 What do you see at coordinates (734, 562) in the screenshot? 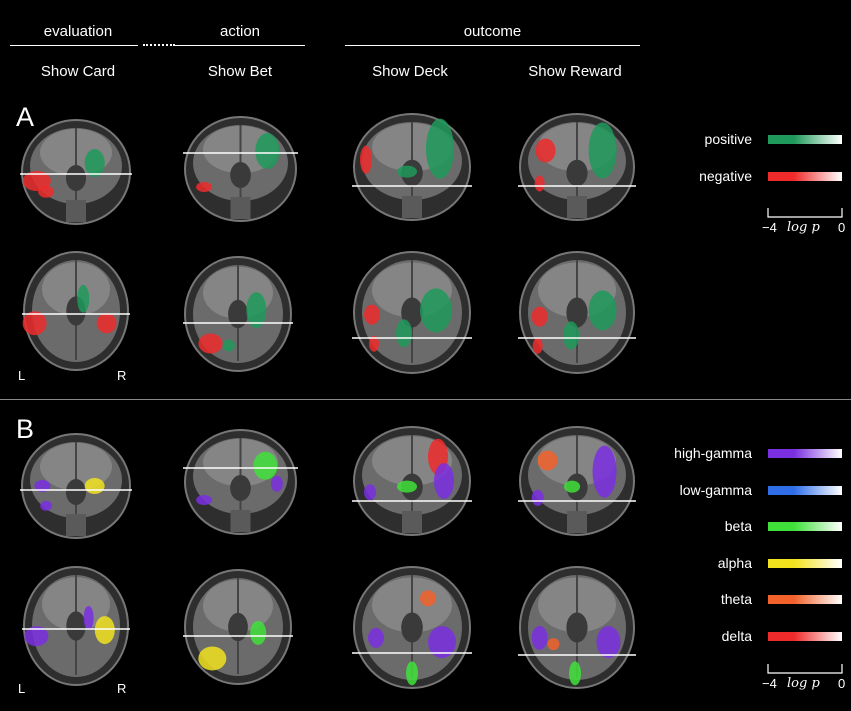
I see `legend-label-alpha: alpha` at bounding box center [734, 562].